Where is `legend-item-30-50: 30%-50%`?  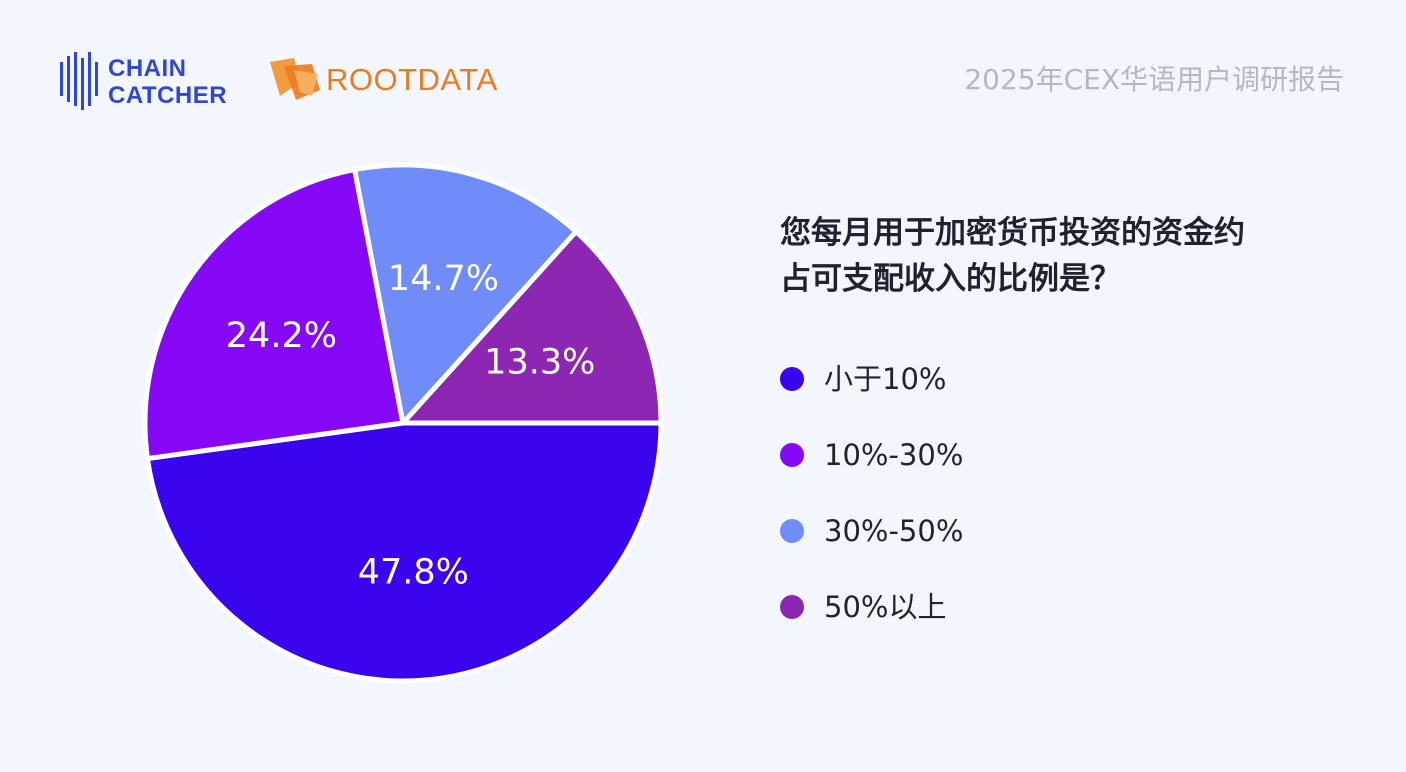
legend-item-30-50: 30%-50% is located at coordinates (980, 550).